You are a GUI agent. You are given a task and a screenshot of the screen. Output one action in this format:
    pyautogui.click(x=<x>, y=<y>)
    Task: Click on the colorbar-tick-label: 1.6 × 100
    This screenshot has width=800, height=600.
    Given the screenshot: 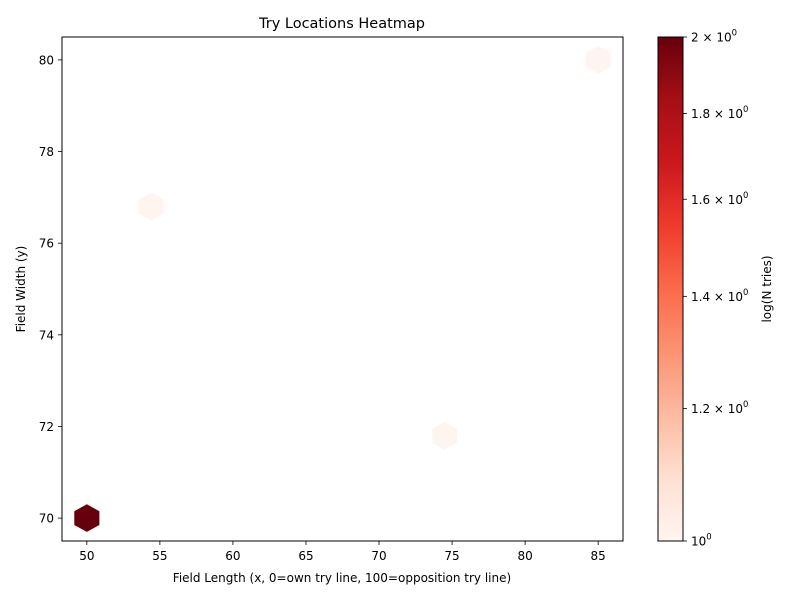 What is the action you would take?
    pyautogui.click(x=719, y=199)
    